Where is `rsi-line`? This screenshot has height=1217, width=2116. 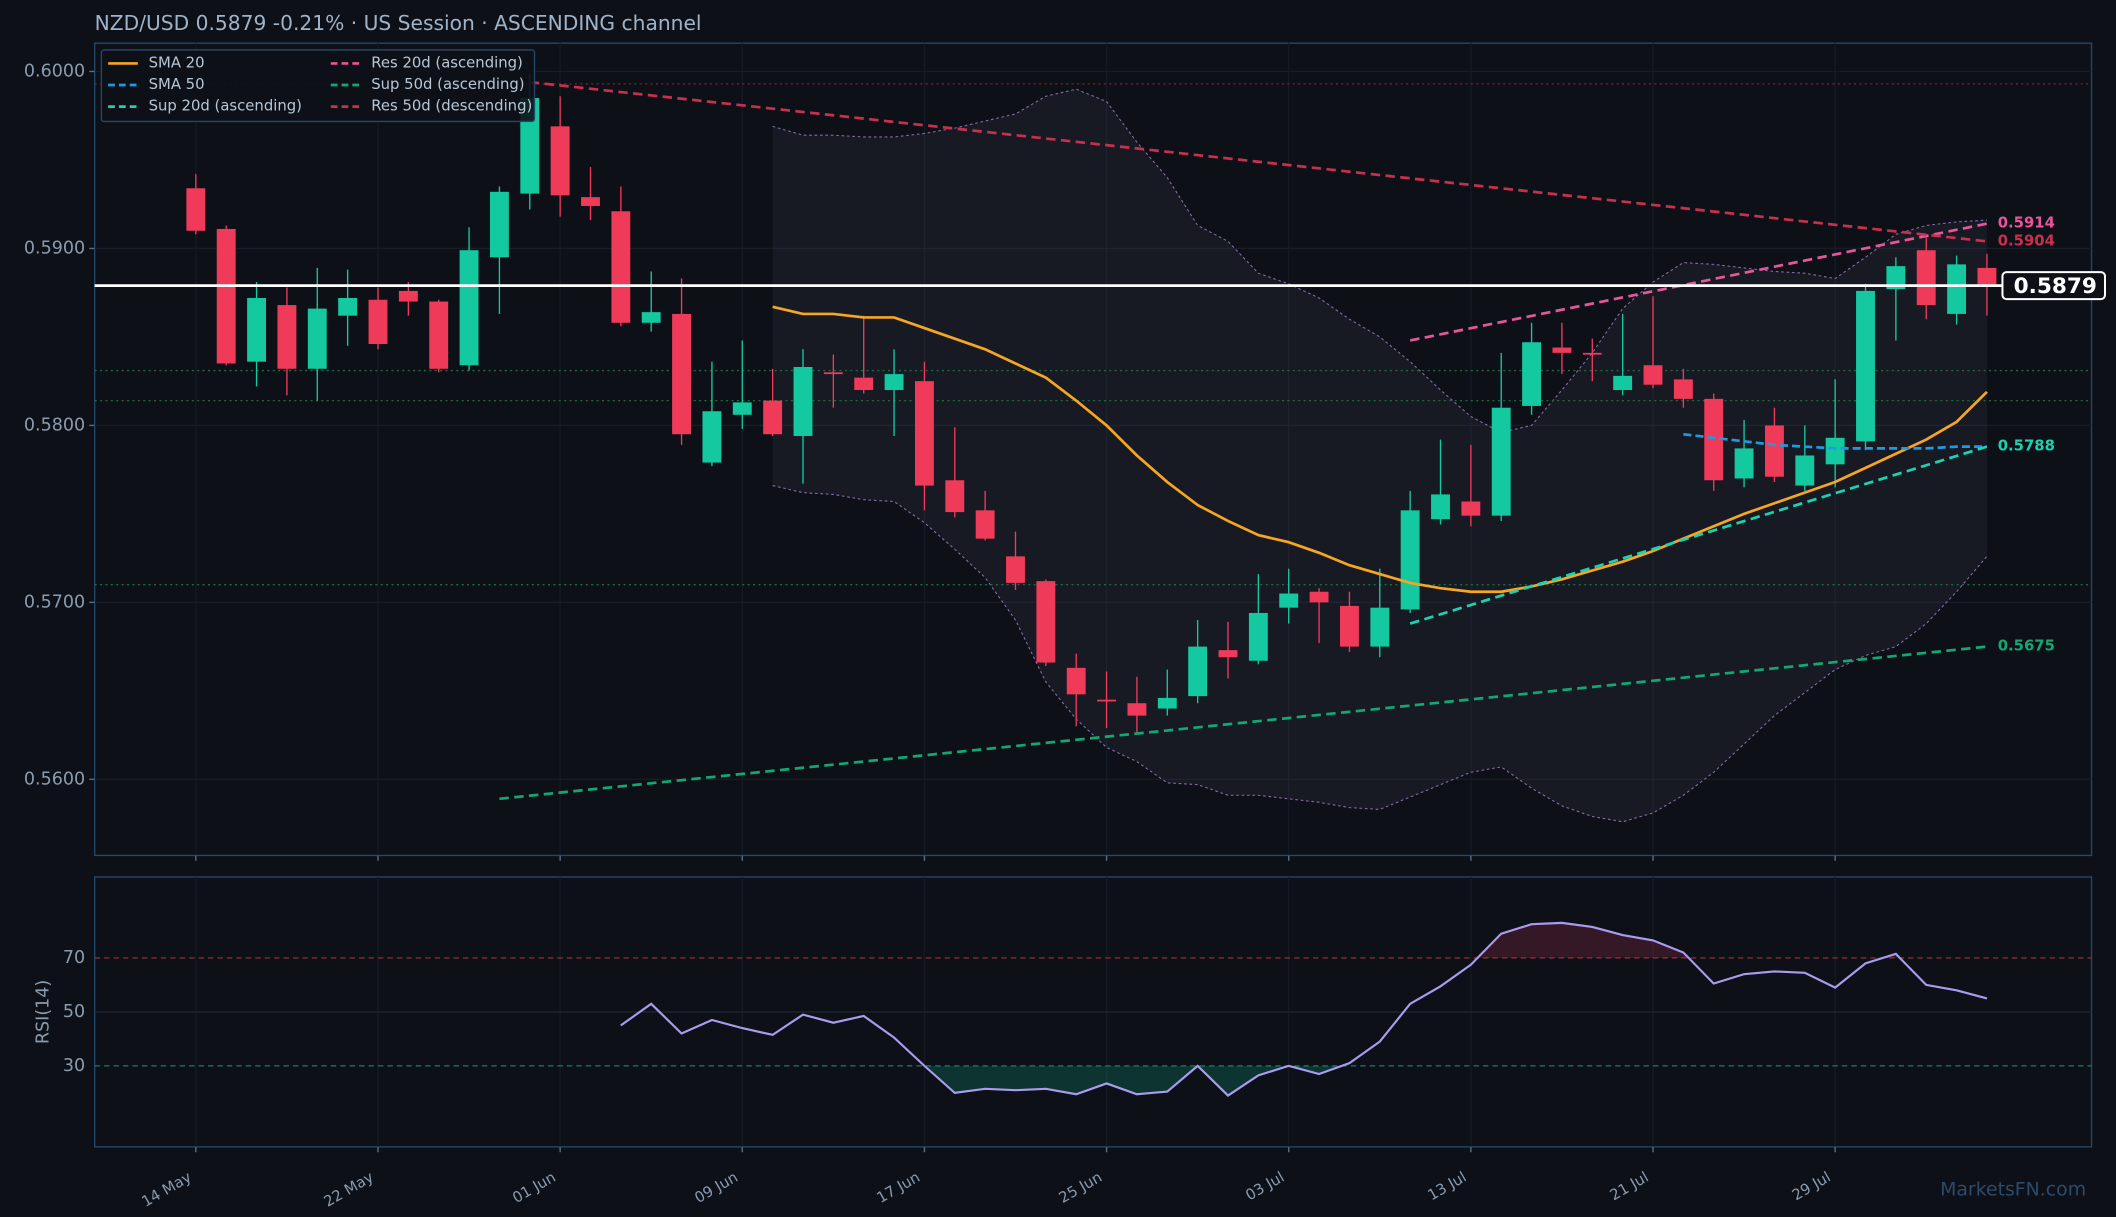
rsi-line is located at coordinates (1304, 1009).